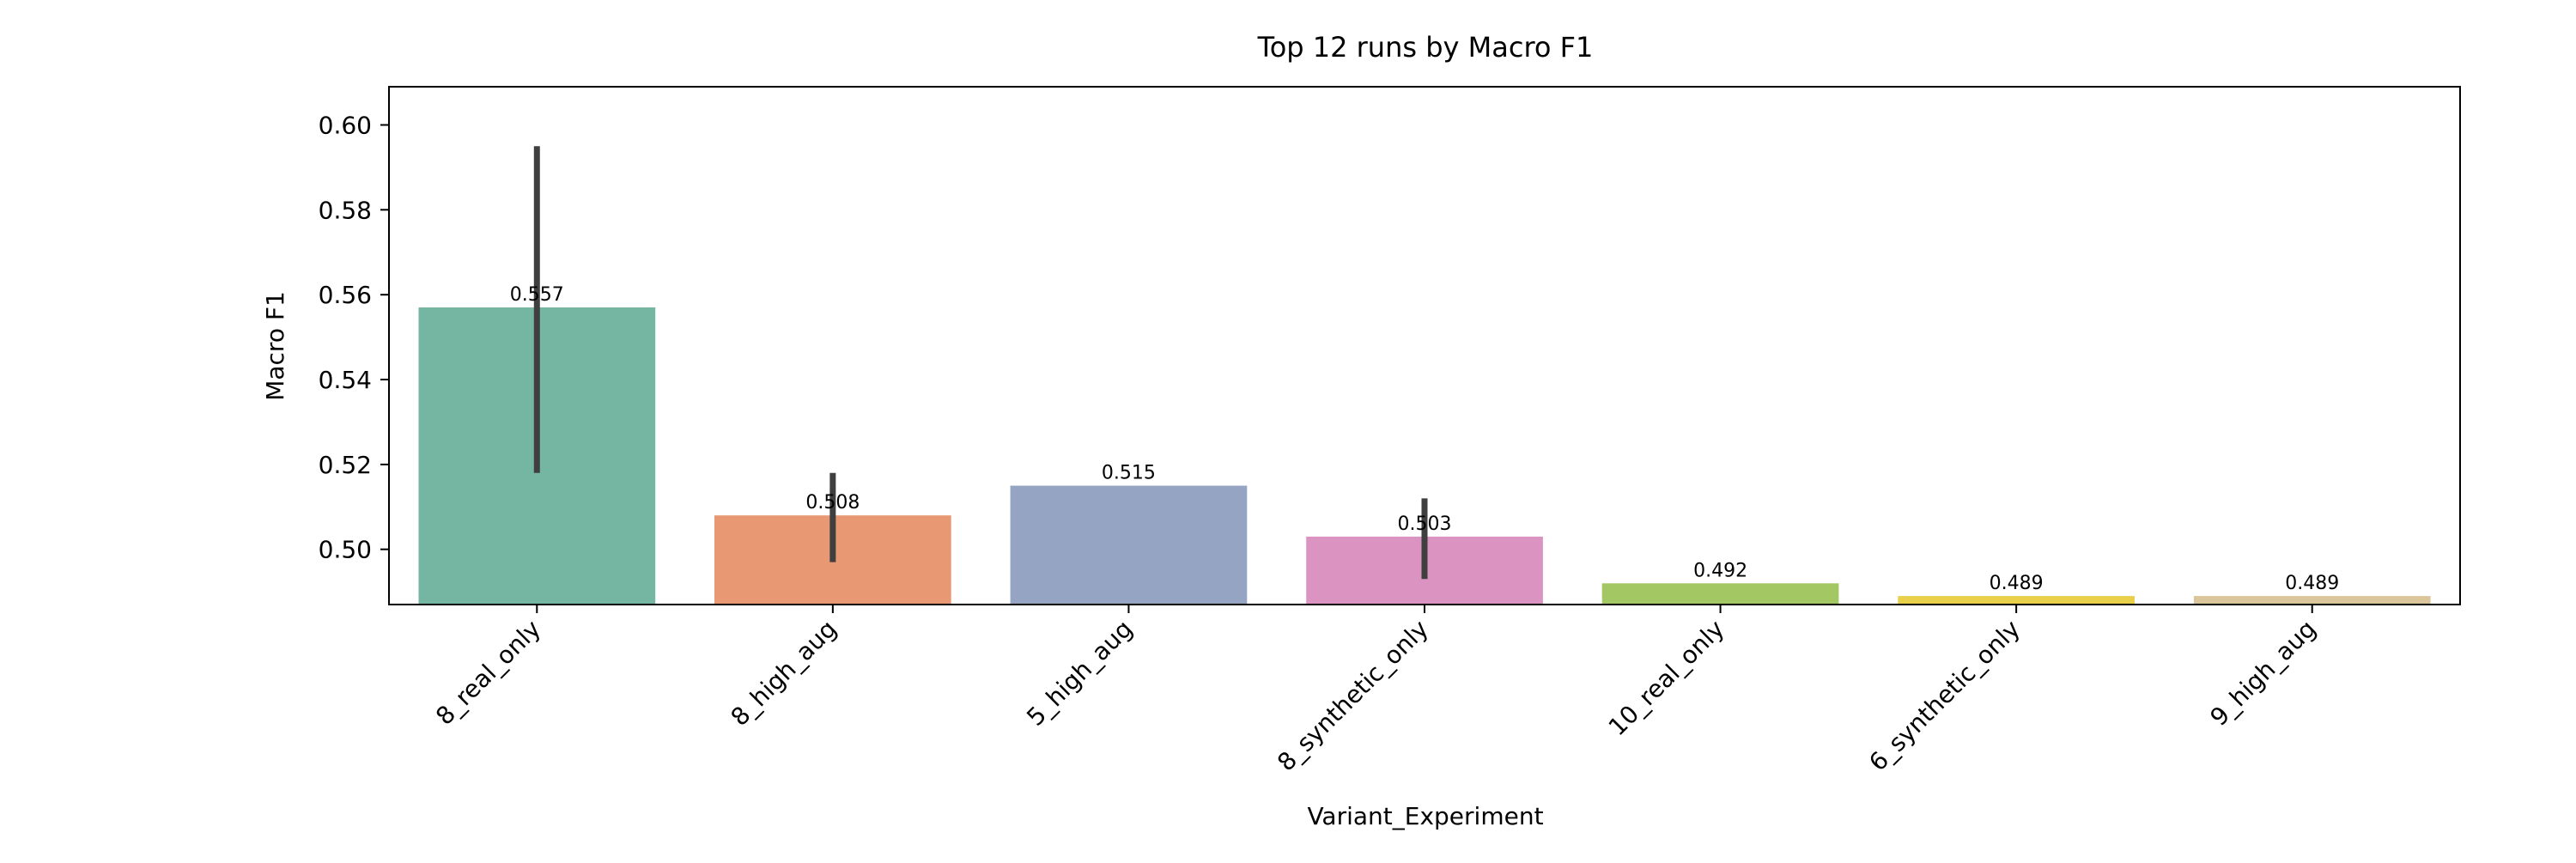  Describe the element at coordinates (345, 295) in the screenshot. I see `y-tick-label: 0.56` at that location.